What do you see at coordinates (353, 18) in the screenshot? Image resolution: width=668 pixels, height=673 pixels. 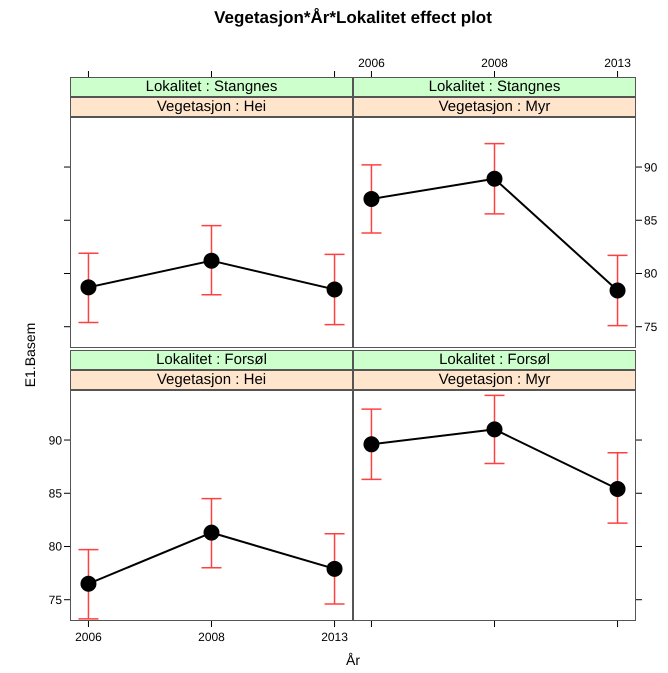 I see `text: Vegetasjon*År*Lokalitet effect plot` at bounding box center [353, 18].